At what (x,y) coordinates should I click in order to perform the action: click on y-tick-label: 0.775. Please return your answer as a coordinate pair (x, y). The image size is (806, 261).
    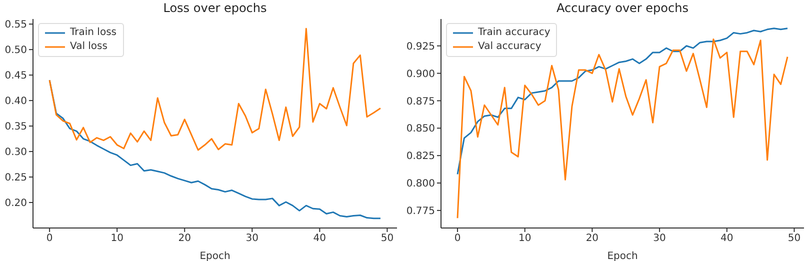
    Looking at the image, I should click on (420, 211).